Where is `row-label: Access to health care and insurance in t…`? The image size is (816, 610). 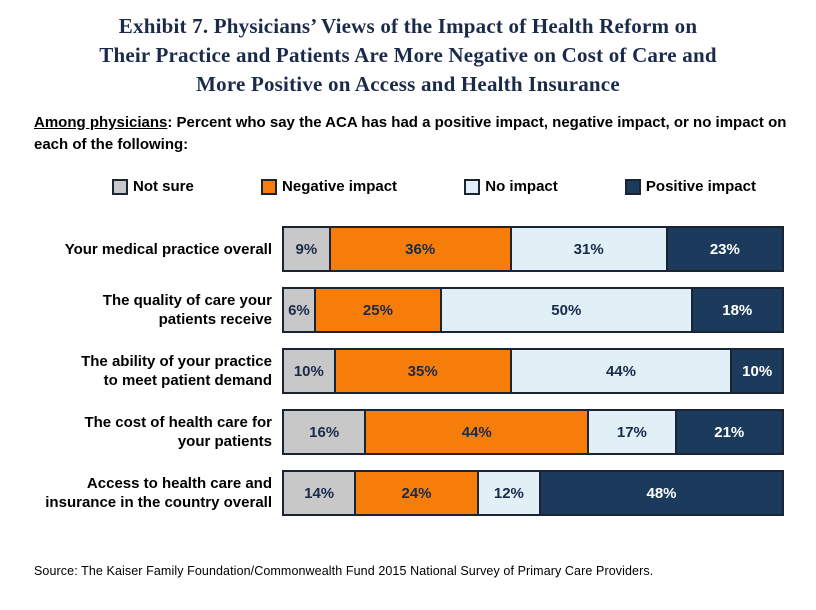
row-label: Access to health care and insurance in t… is located at coordinates (158, 493).